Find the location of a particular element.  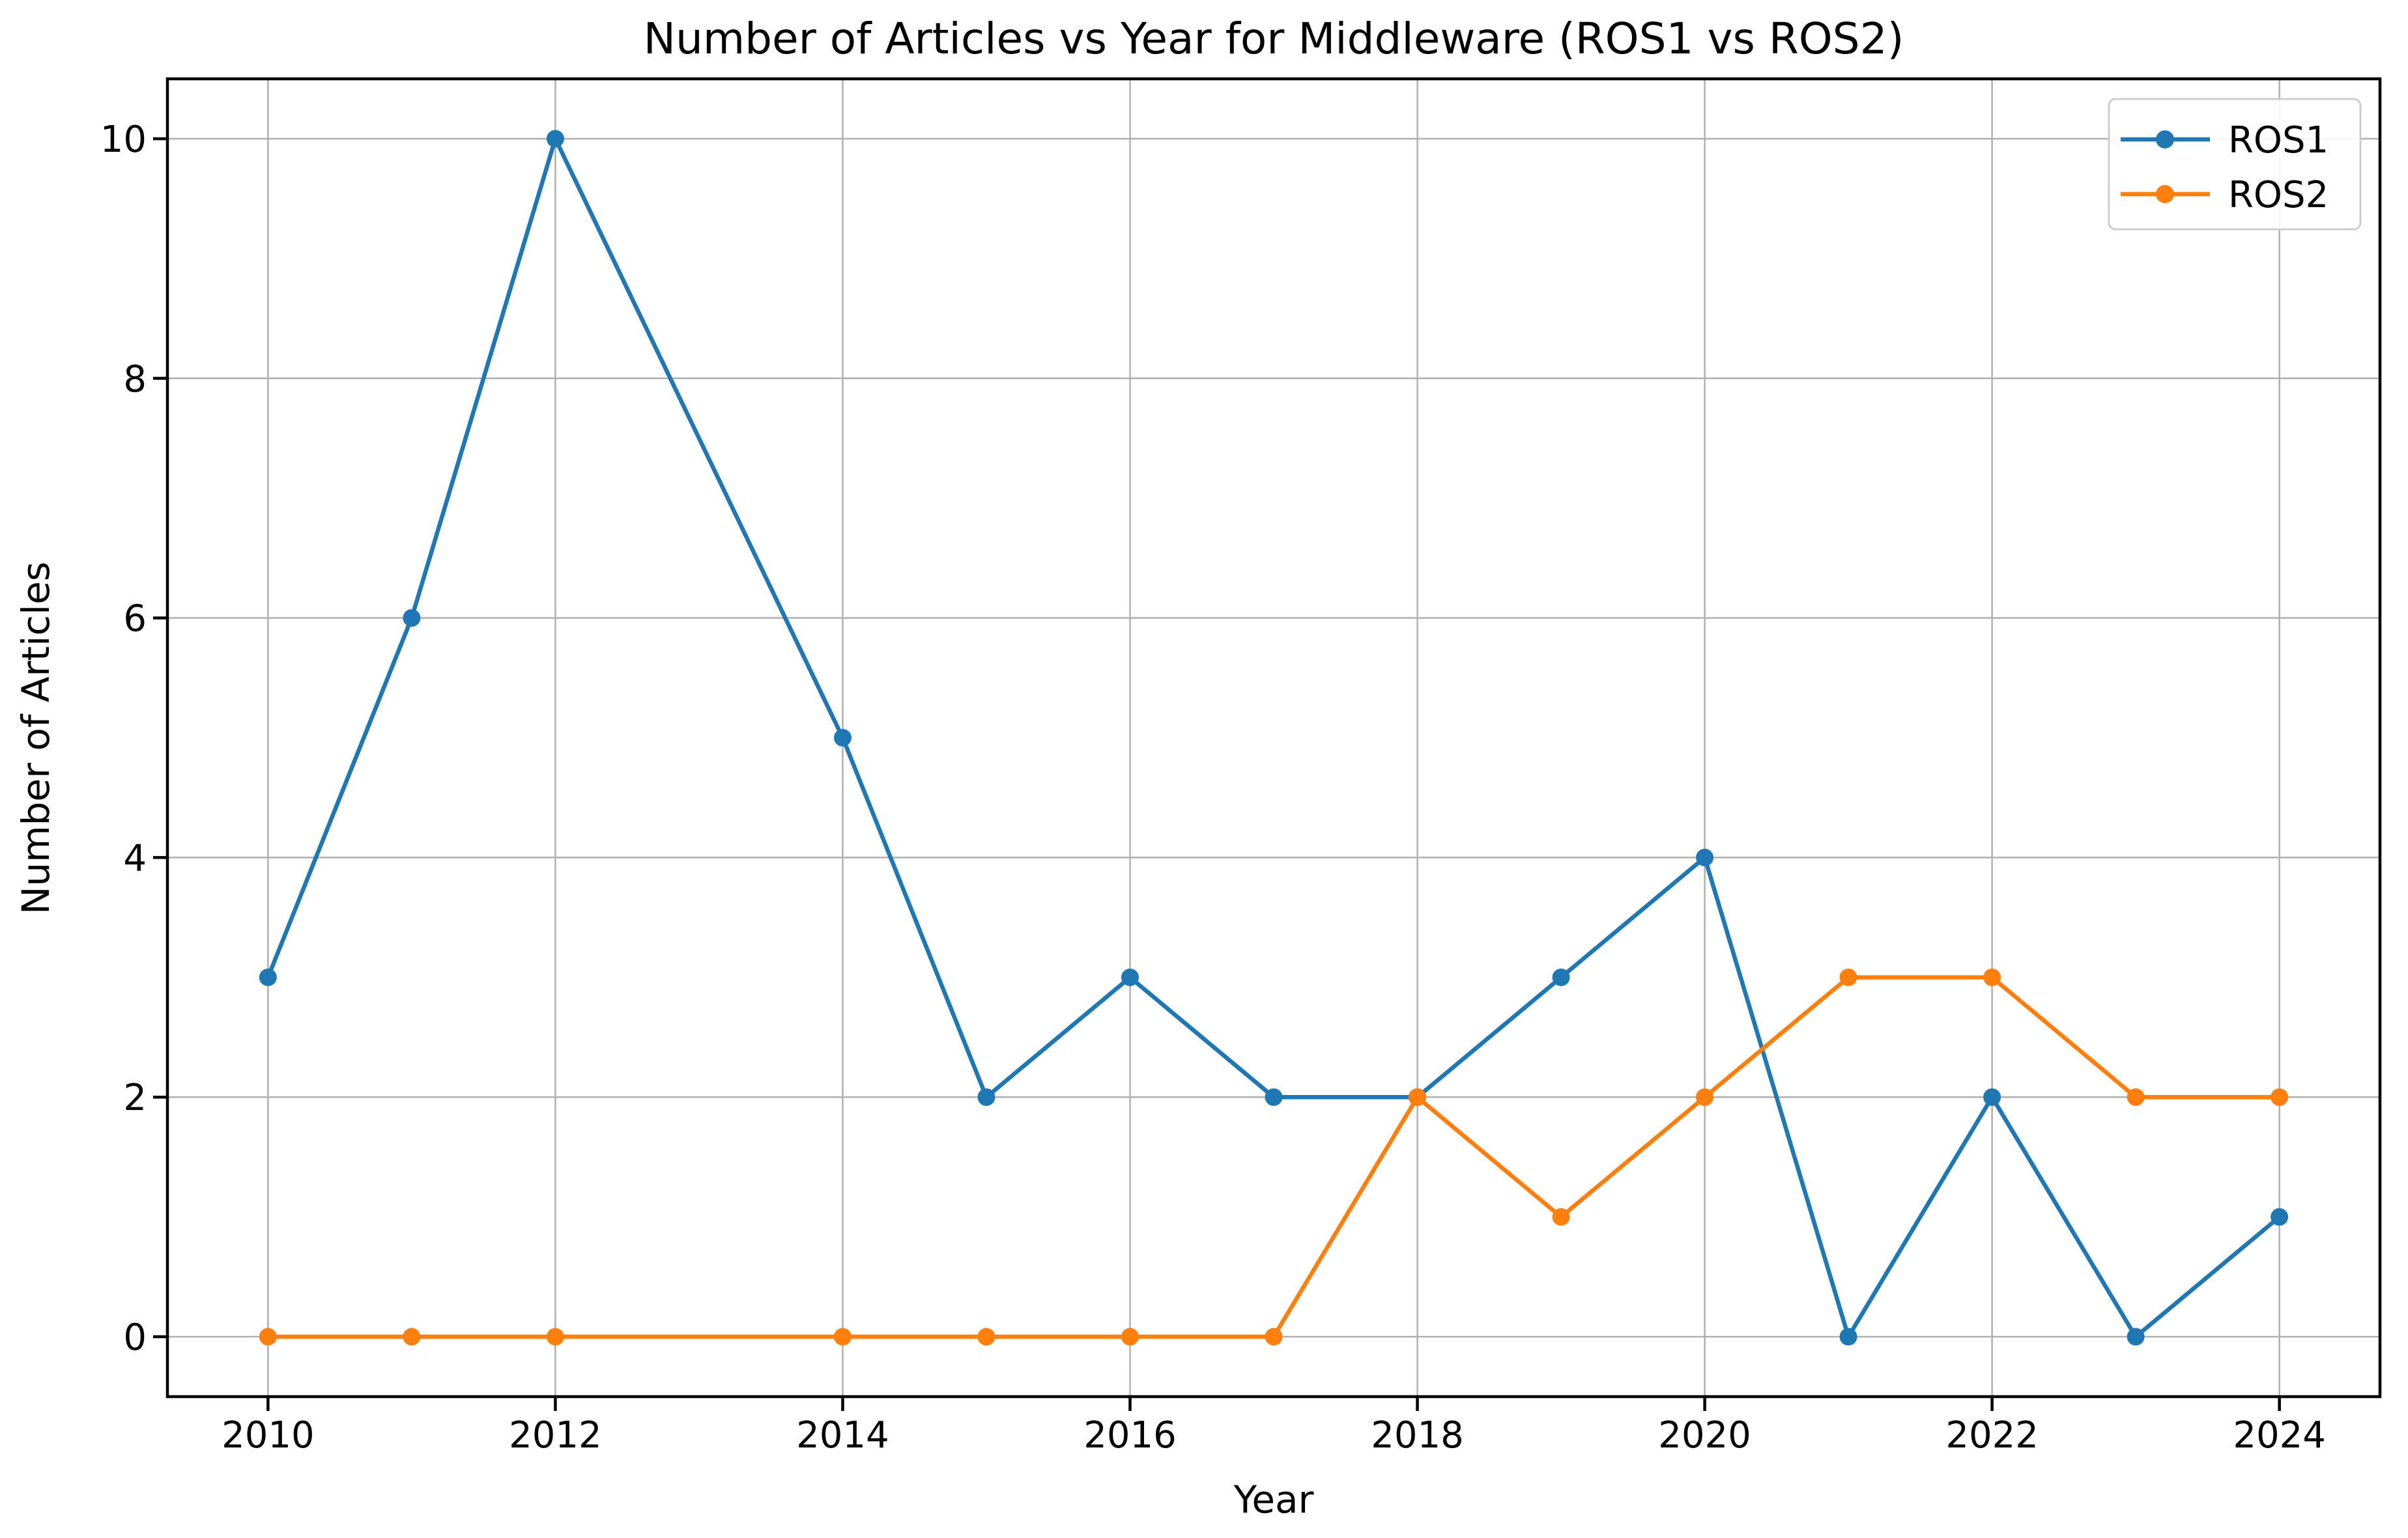

x-tick-label: 2018 is located at coordinates (1418, 1435).